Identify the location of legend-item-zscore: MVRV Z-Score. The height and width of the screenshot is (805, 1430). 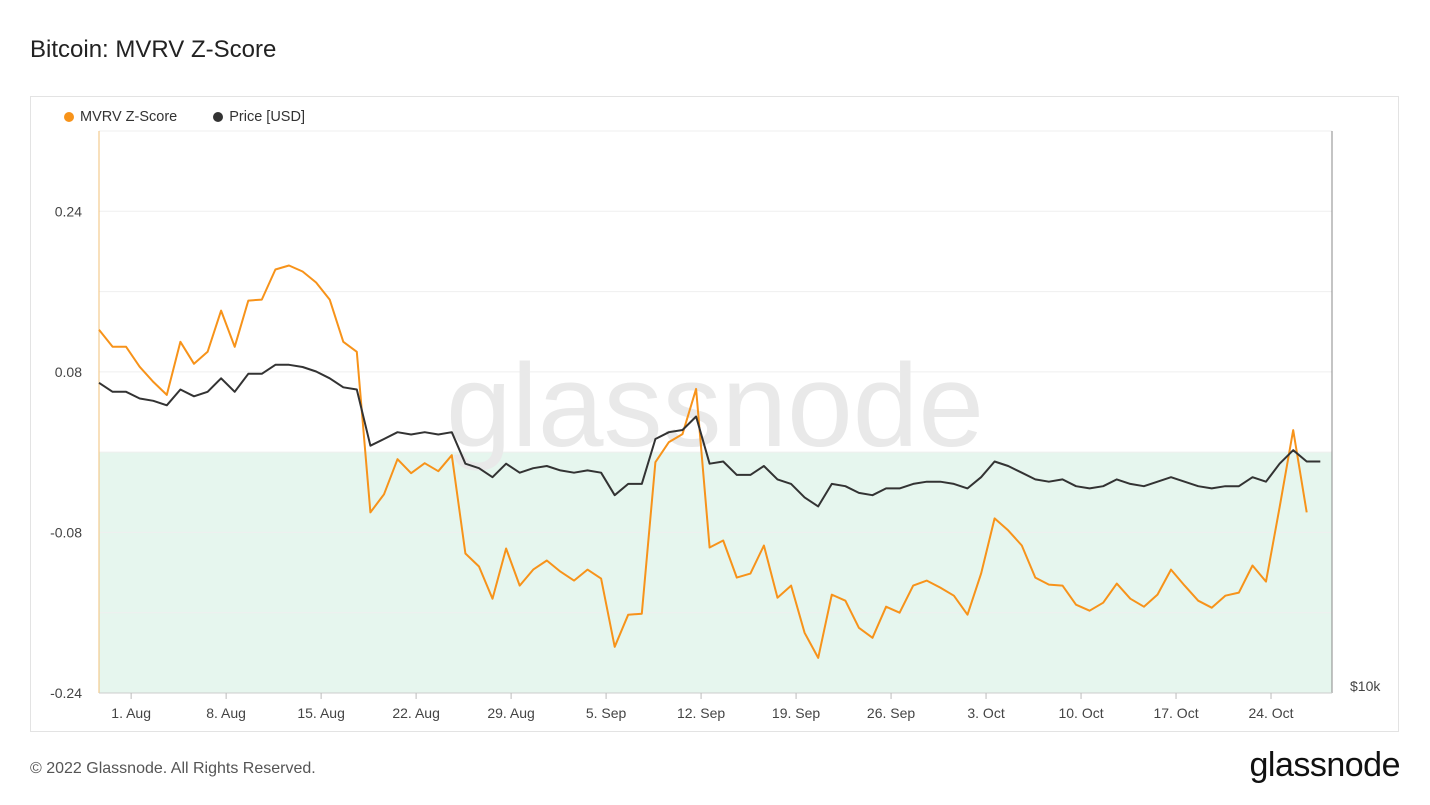
(120, 117).